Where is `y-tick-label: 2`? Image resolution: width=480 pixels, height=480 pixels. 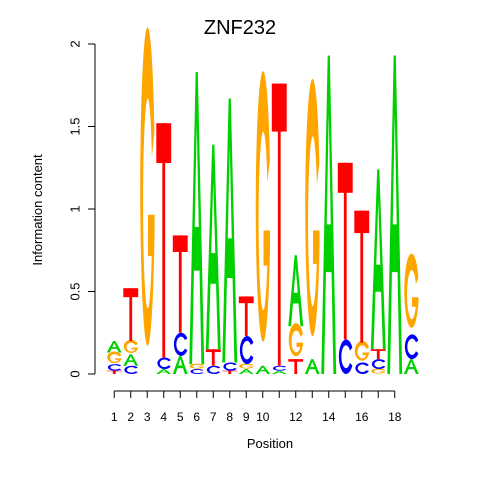
y-tick-label: 2 is located at coordinates (75, 43).